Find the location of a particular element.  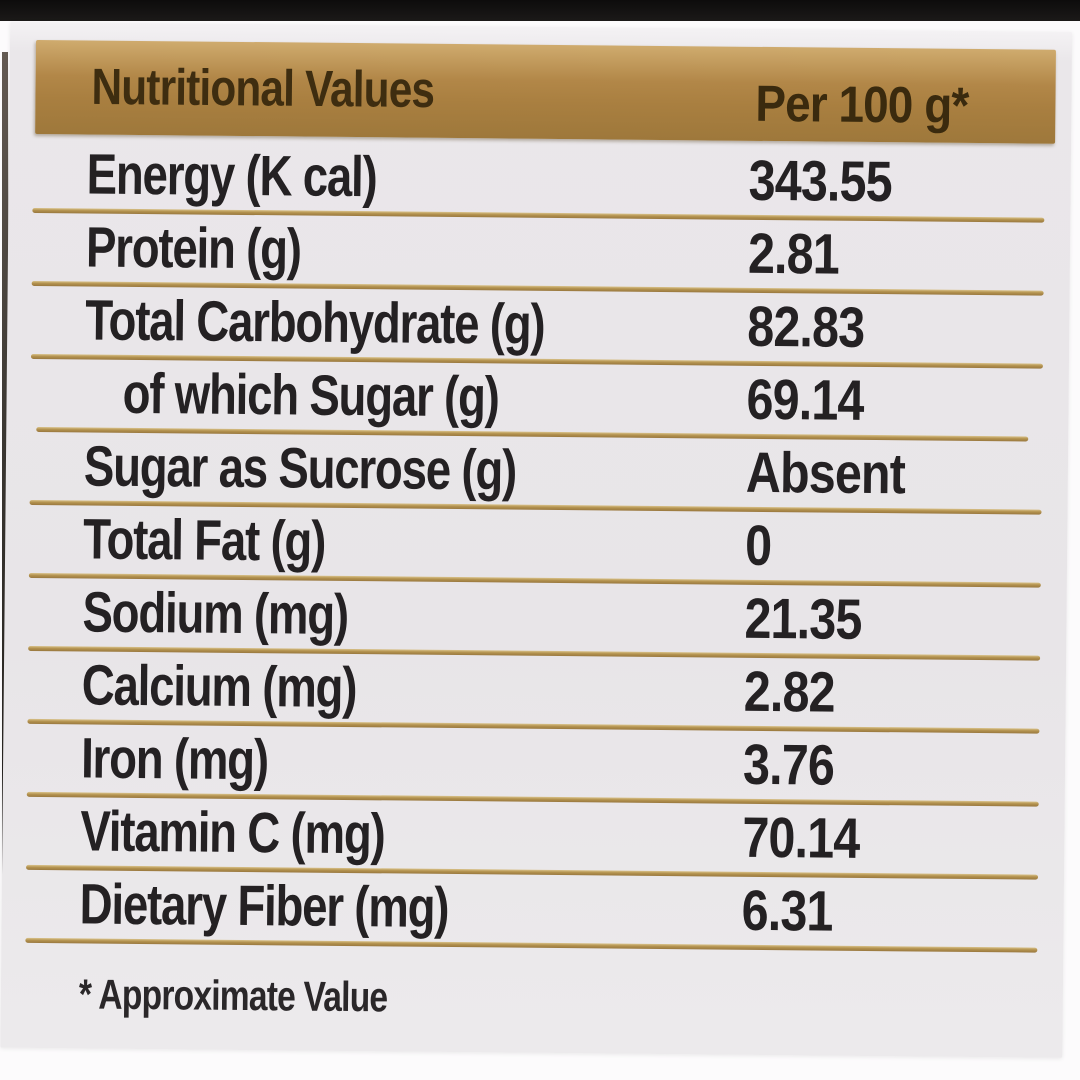

nutrient-value: 343.55 is located at coordinates (820, 181).